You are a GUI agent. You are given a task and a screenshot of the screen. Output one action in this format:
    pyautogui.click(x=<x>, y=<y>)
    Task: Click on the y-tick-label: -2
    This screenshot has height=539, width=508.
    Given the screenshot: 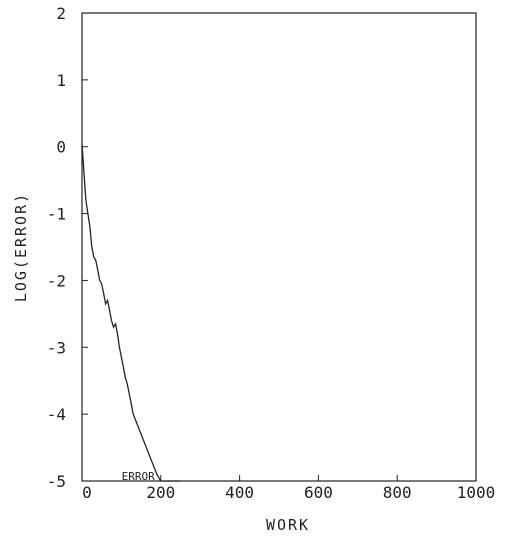 What is the action you would take?
    pyautogui.click(x=56, y=280)
    